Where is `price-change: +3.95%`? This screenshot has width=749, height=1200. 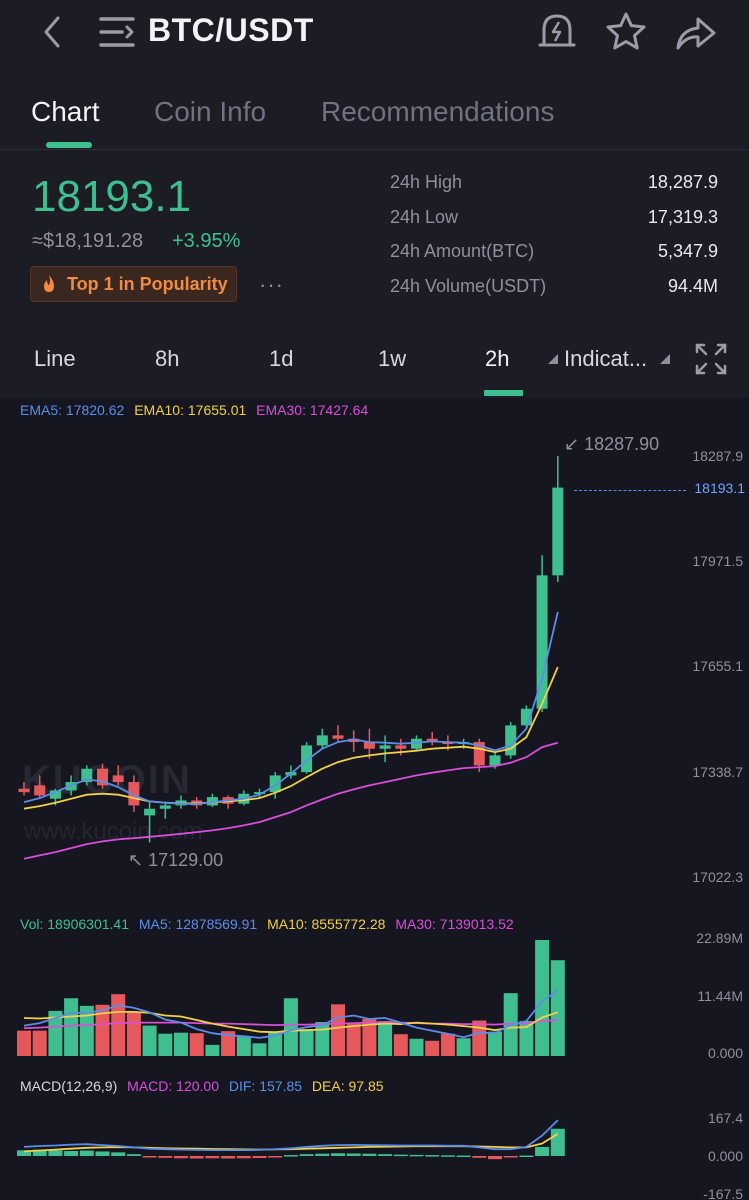
price-change: +3.95% is located at coordinates (206, 241).